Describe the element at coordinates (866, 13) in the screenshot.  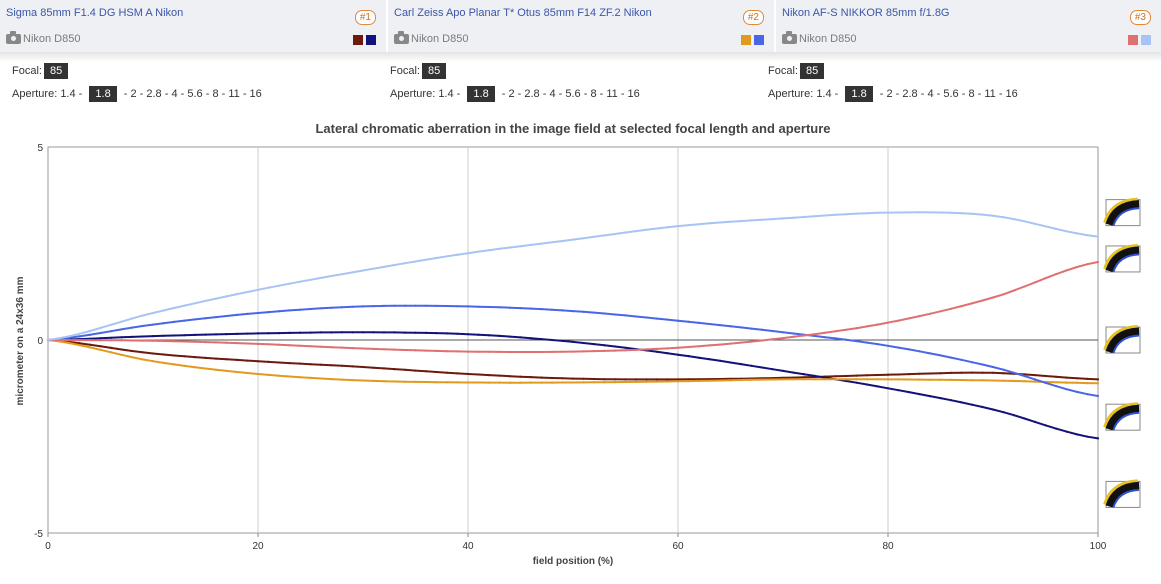
I see `lens-name: Nikon AF-S NIKKOR 85mm f/1.8G` at that location.